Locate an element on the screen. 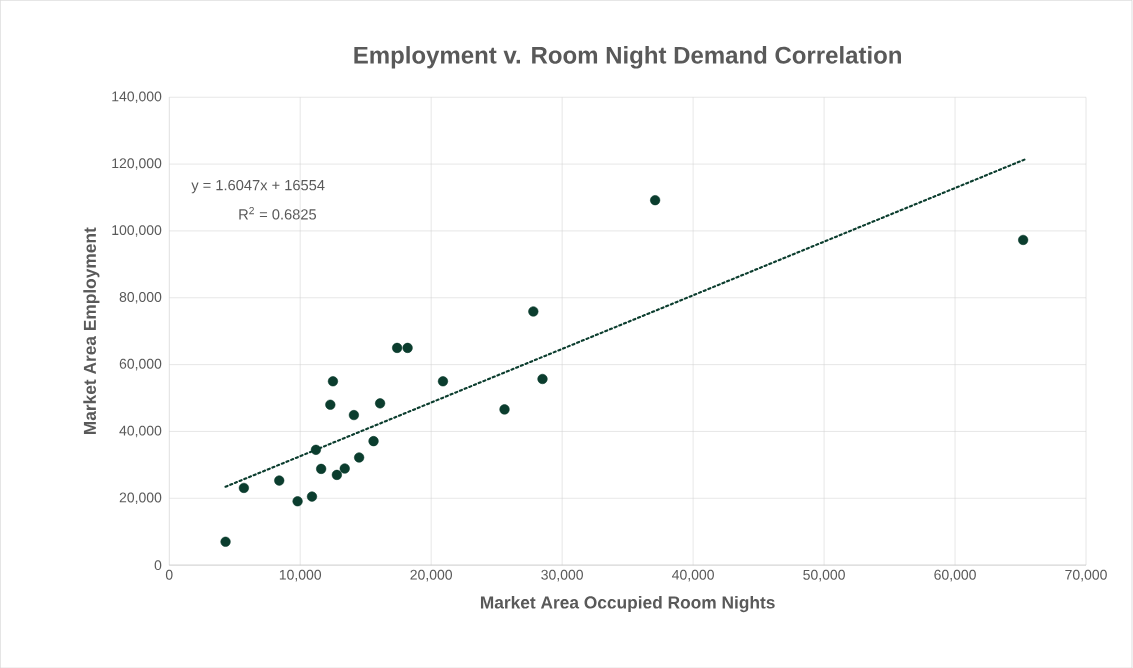 This screenshot has width=1133, height=668. annotation: y = 1.6047x + 16554 is located at coordinates (258, 186).